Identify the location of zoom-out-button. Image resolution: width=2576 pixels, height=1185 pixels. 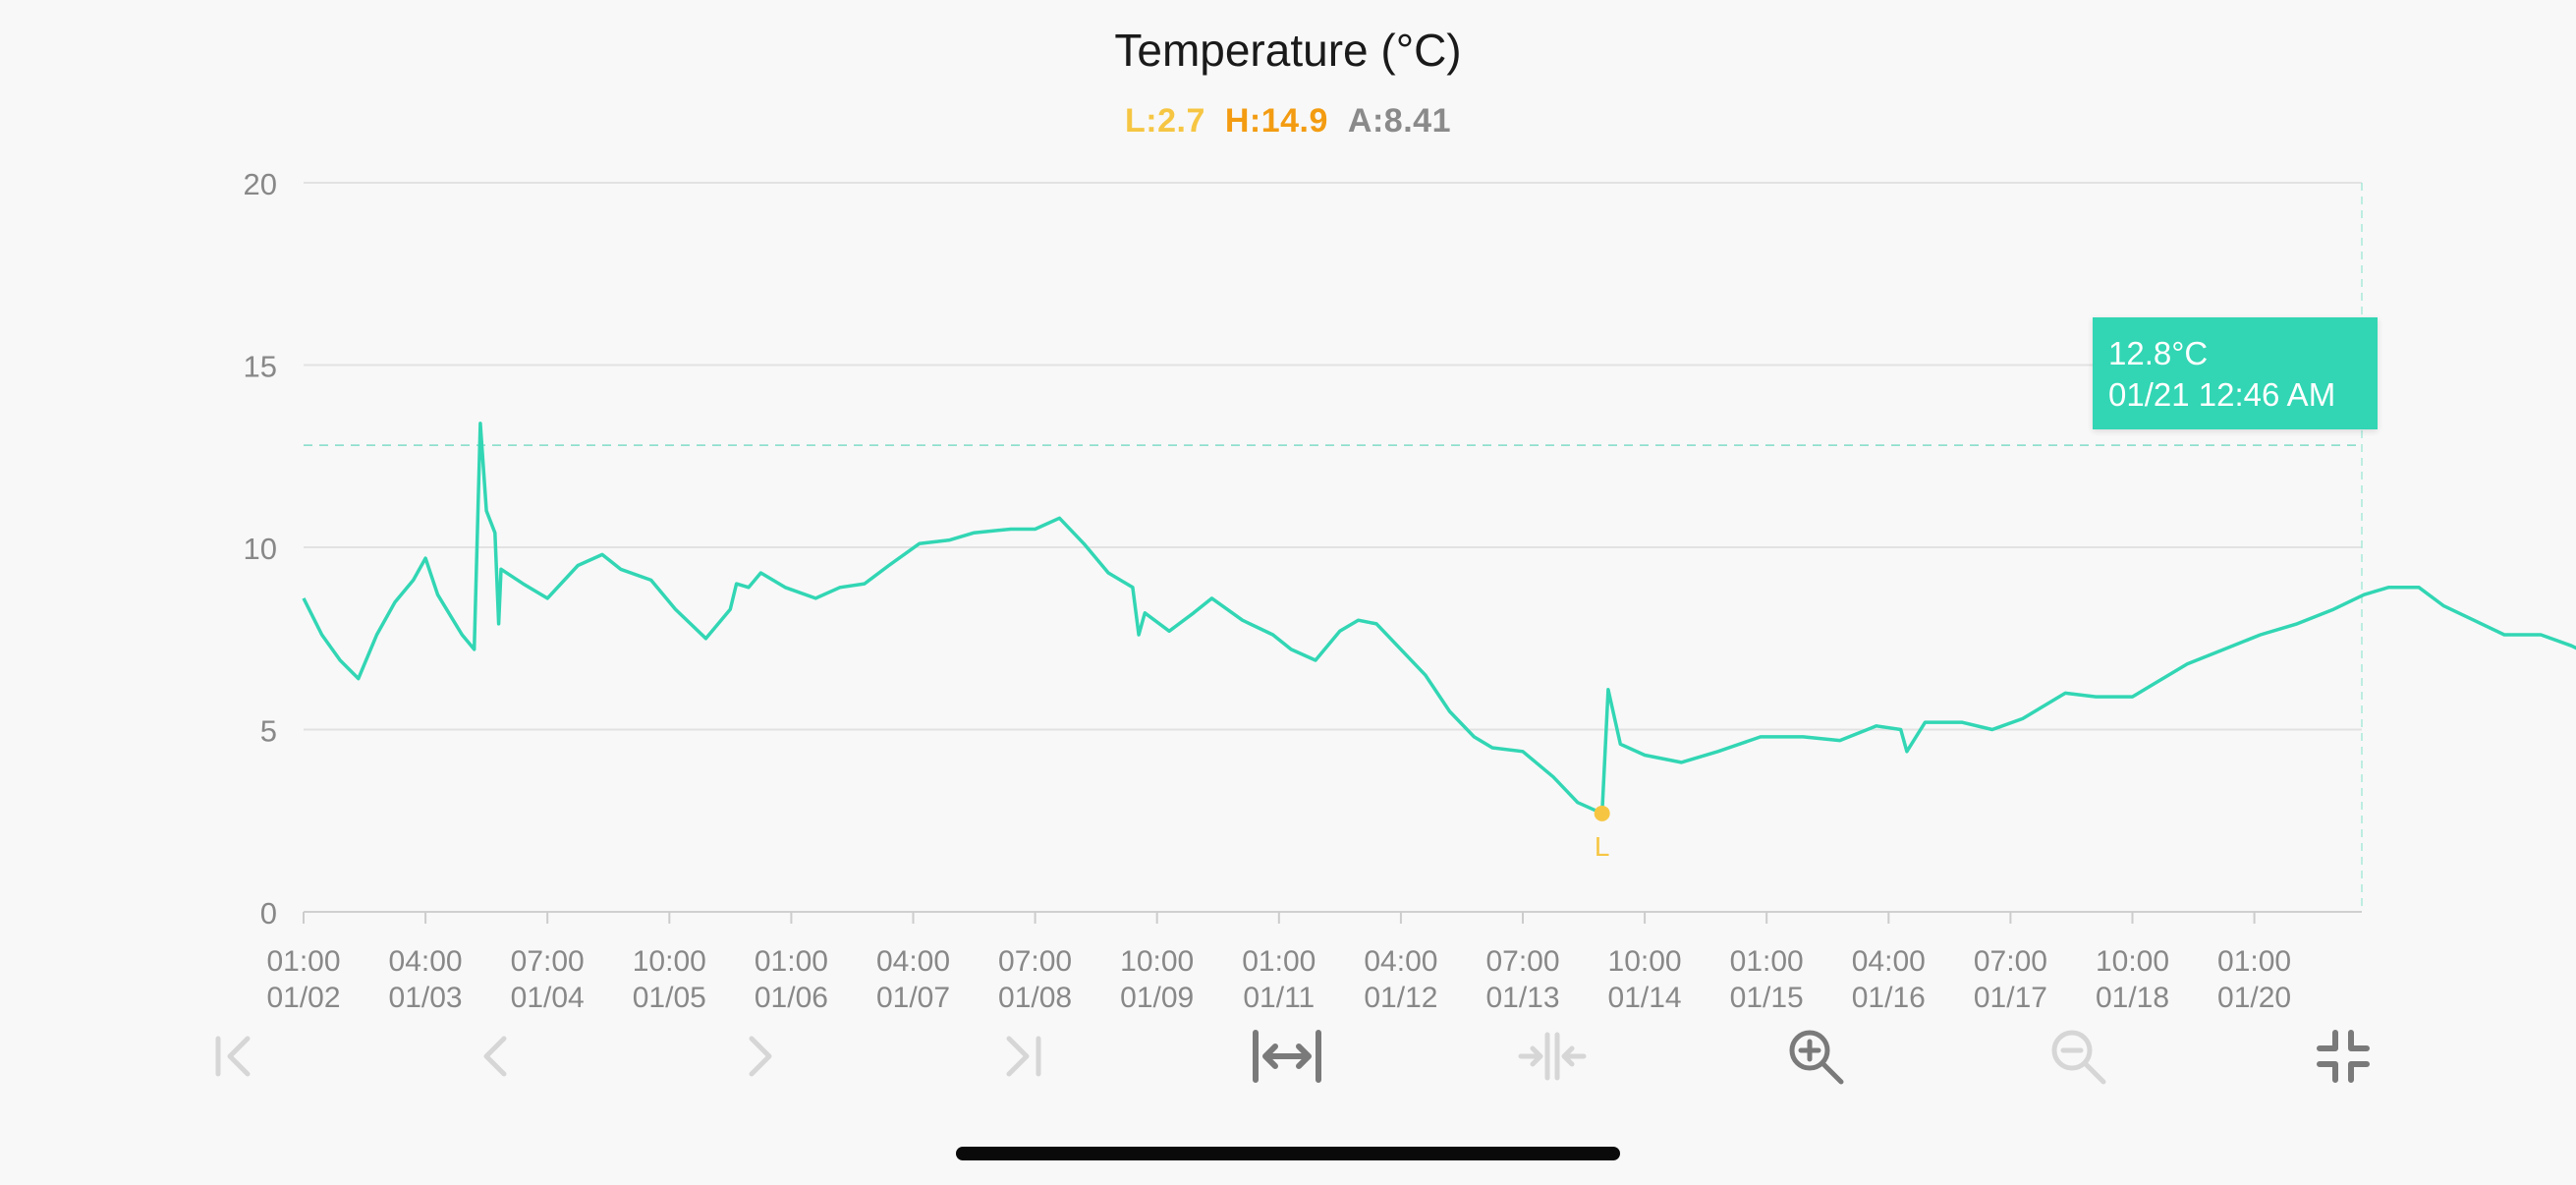
(2078, 1057).